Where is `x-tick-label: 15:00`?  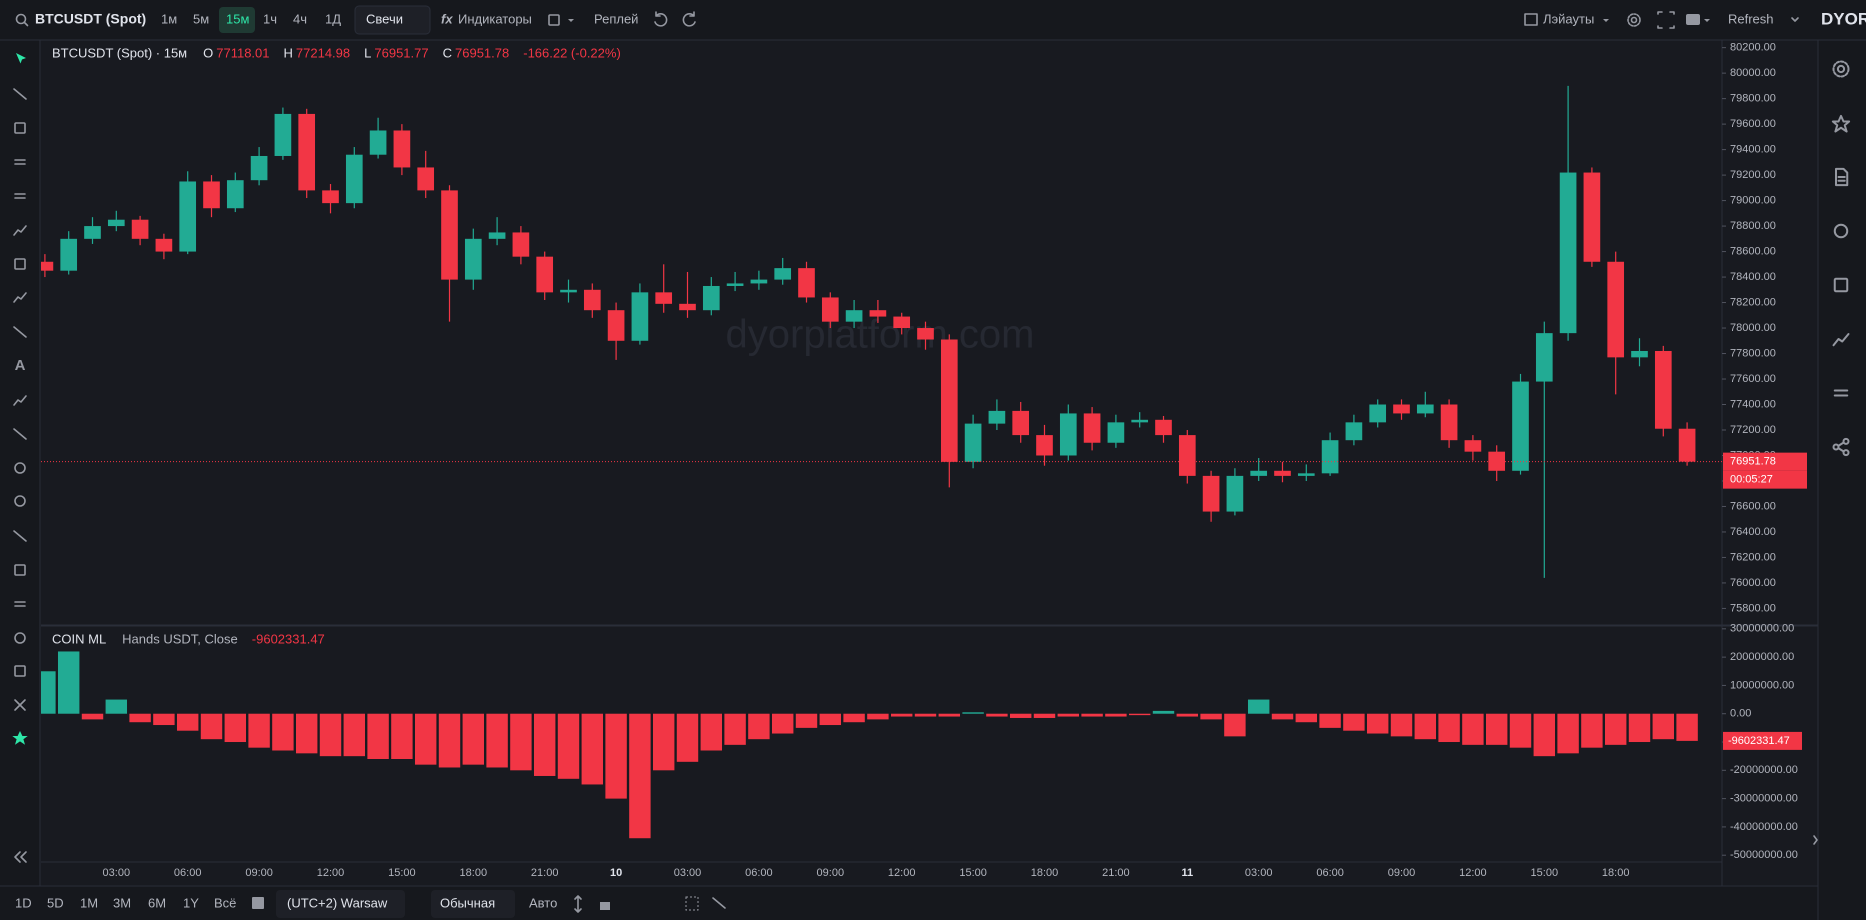 x-tick-label: 15:00 is located at coordinates (1545, 873).